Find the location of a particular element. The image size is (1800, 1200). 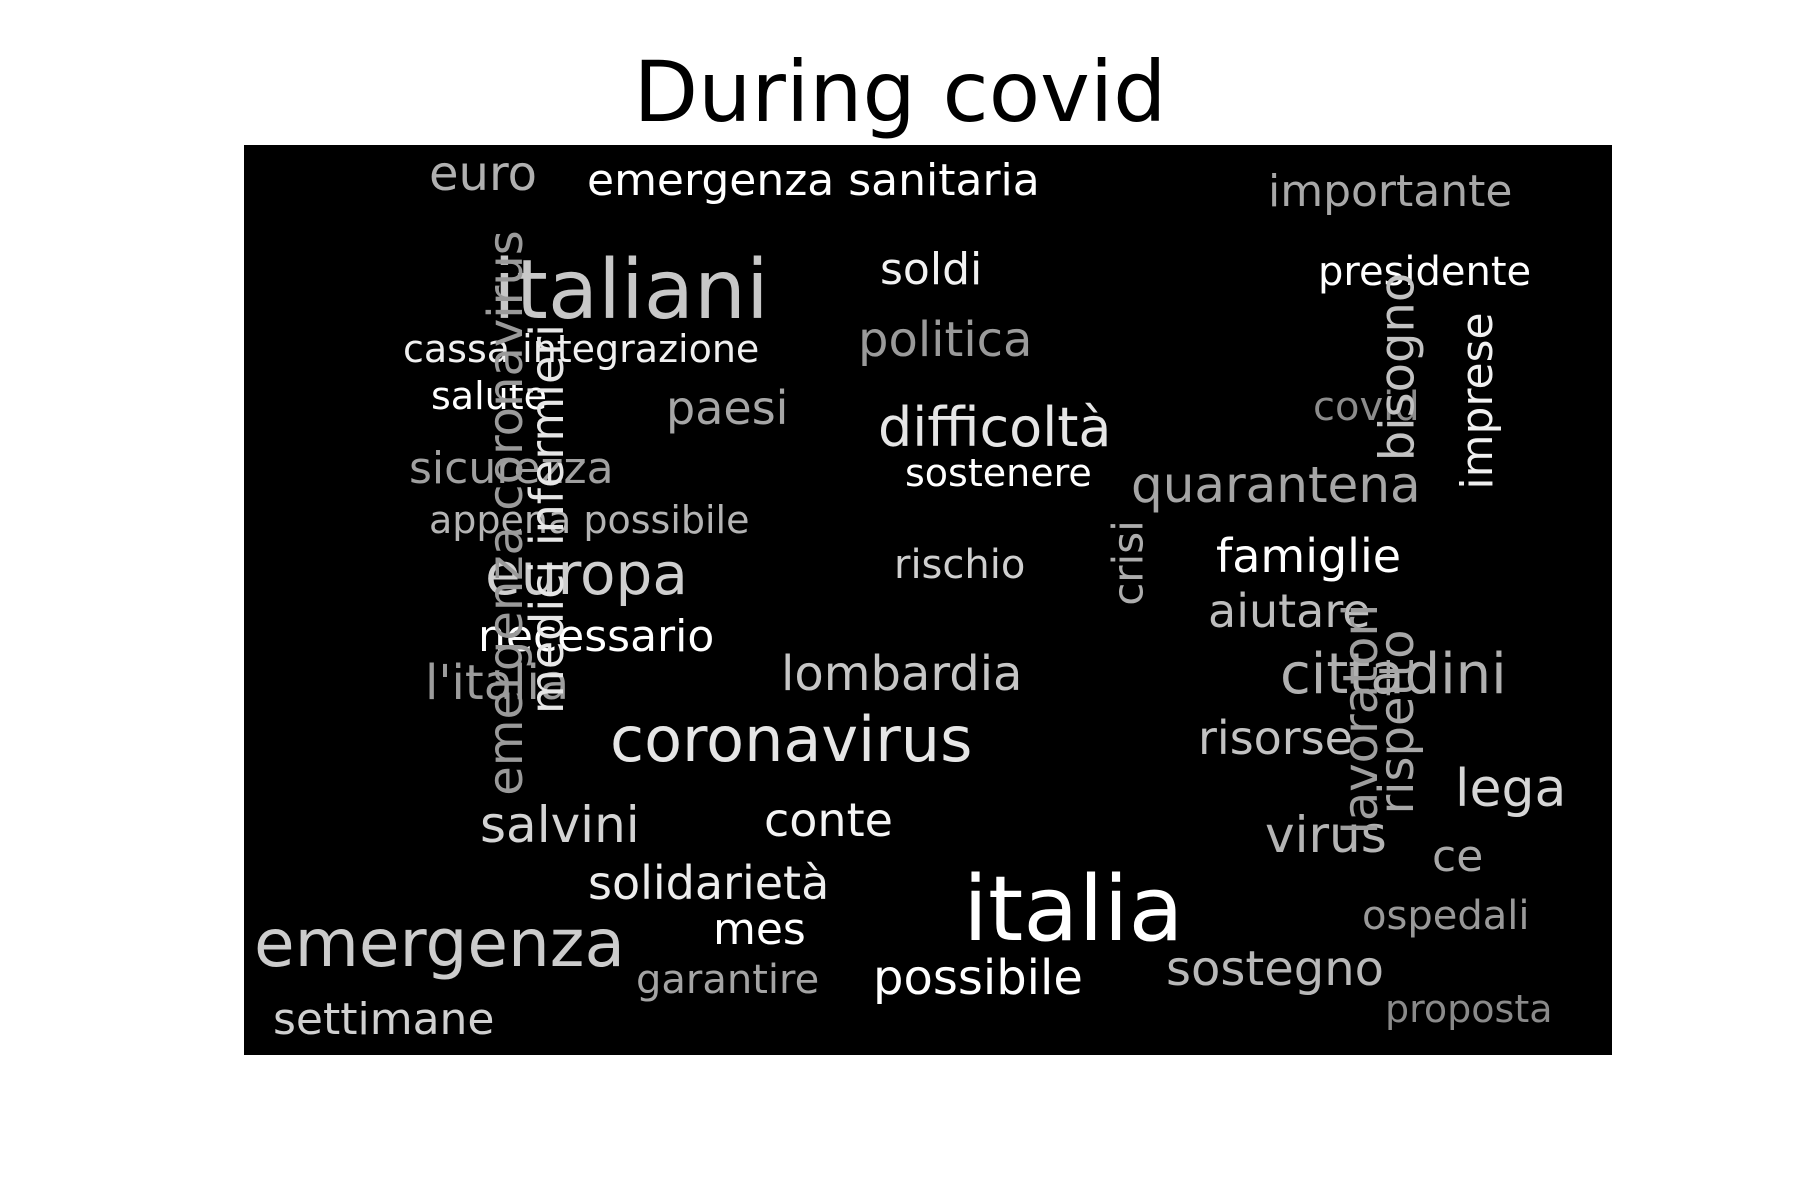

word-salute: salute is located at coordinates (489, 396).